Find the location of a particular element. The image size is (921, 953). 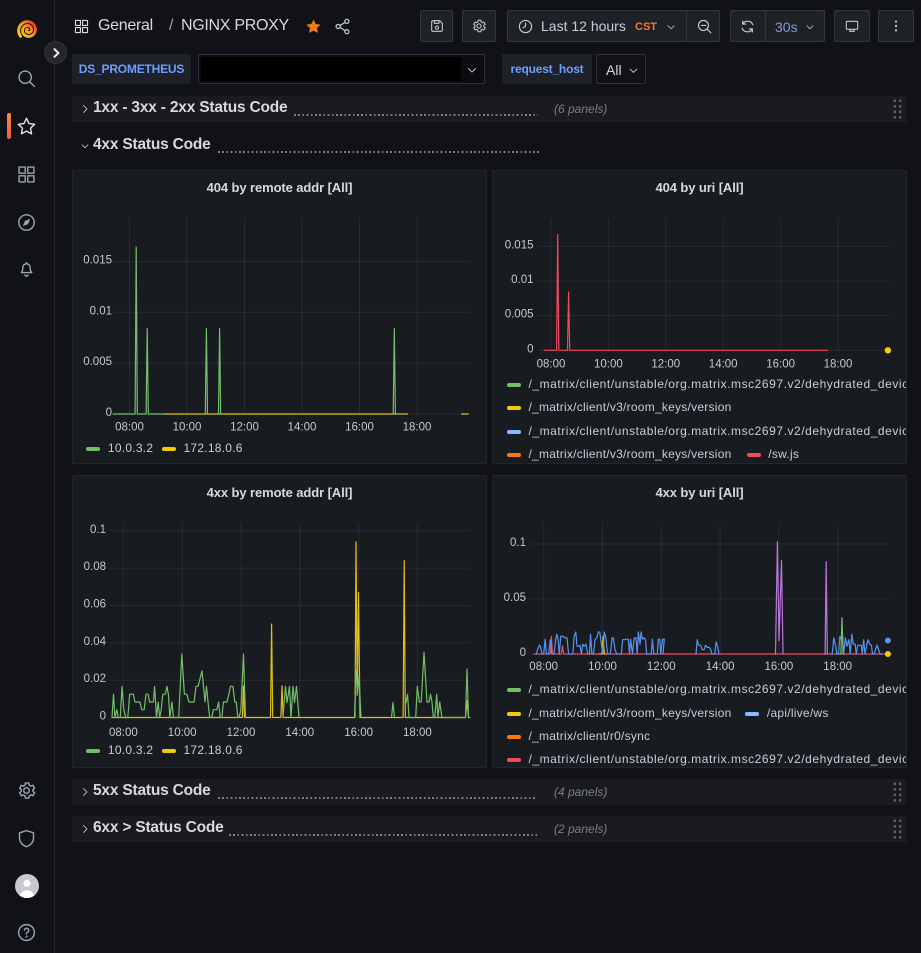

svg-text: 0.06 is located at coordinates (95, 605).